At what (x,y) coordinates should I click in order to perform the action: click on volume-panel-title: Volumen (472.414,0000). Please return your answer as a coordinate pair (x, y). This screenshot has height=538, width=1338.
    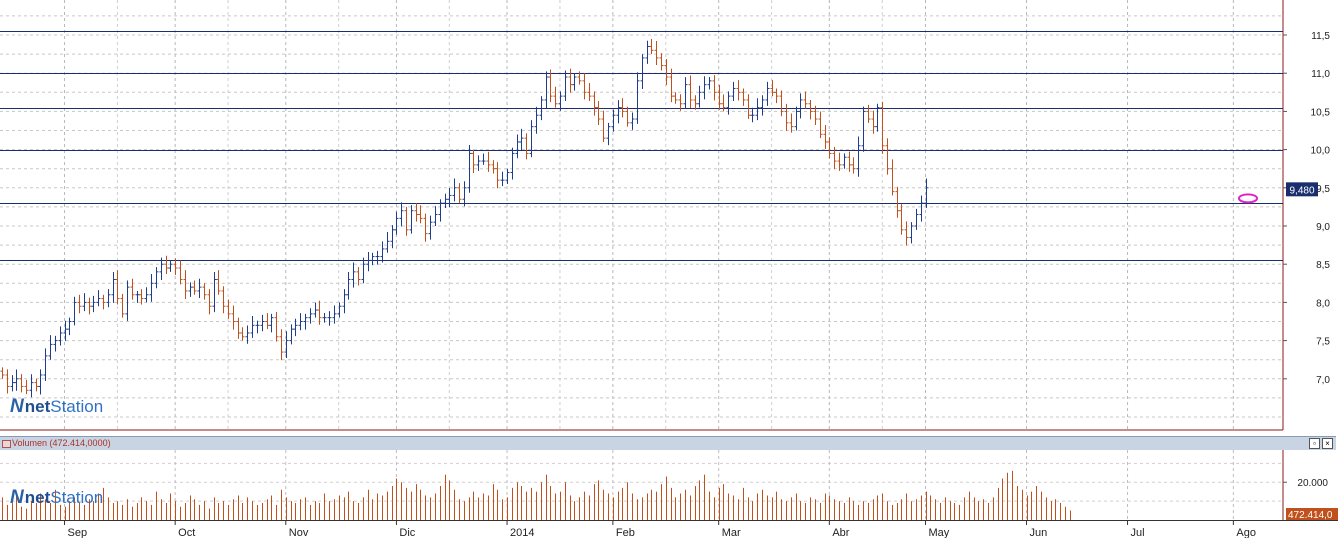
    Looking at the image, I should click on (61, 443).